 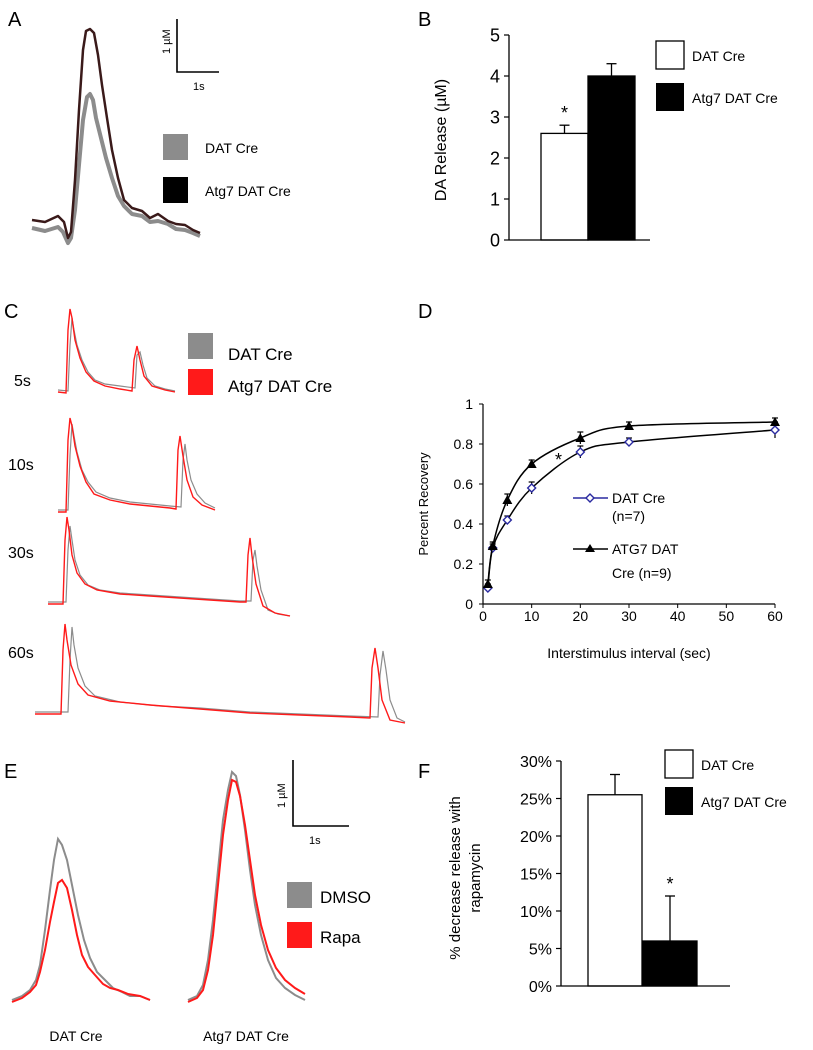 I want to click on d-series, so click(x=631, y=505).